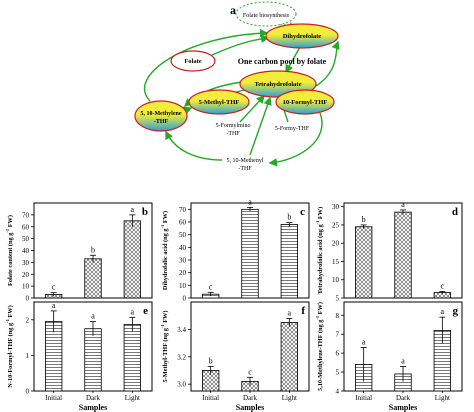  I want to click on arrow-formyl-methenyl, so click(295, 139).